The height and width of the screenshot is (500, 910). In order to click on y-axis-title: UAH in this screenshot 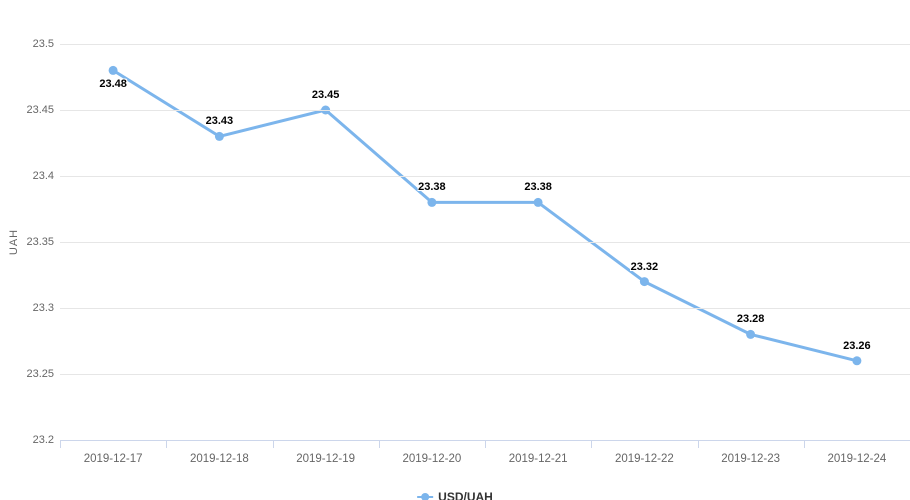, I will do `click(14, 242)`.